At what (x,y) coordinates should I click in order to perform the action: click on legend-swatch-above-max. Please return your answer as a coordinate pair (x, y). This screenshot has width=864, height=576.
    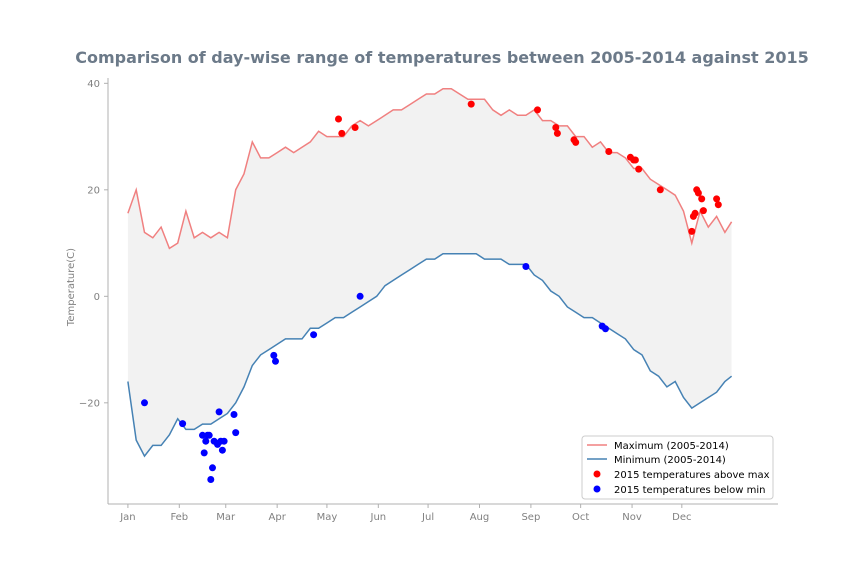
    Looking at the image, I should click on (597, 474).